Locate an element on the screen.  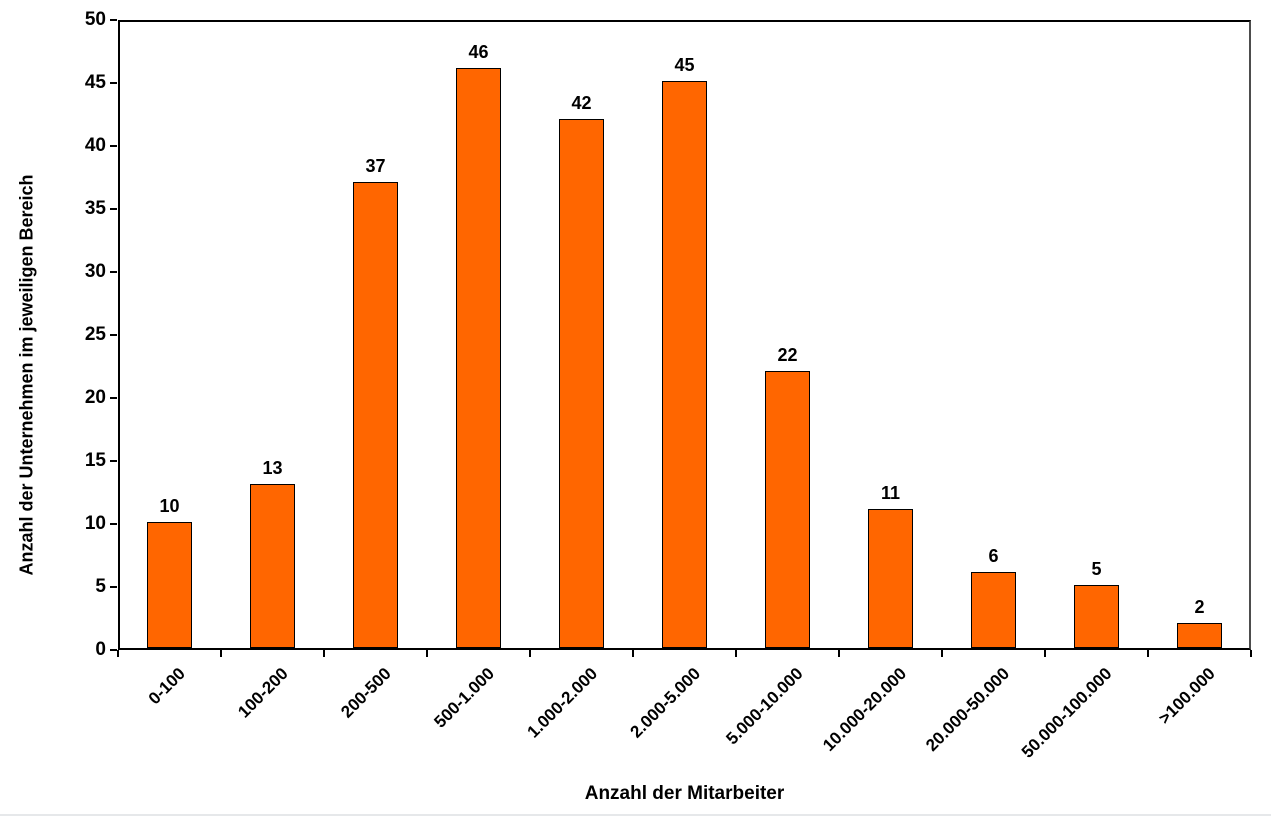
y-tick-label: 35 is located at coordinates (95, 208).